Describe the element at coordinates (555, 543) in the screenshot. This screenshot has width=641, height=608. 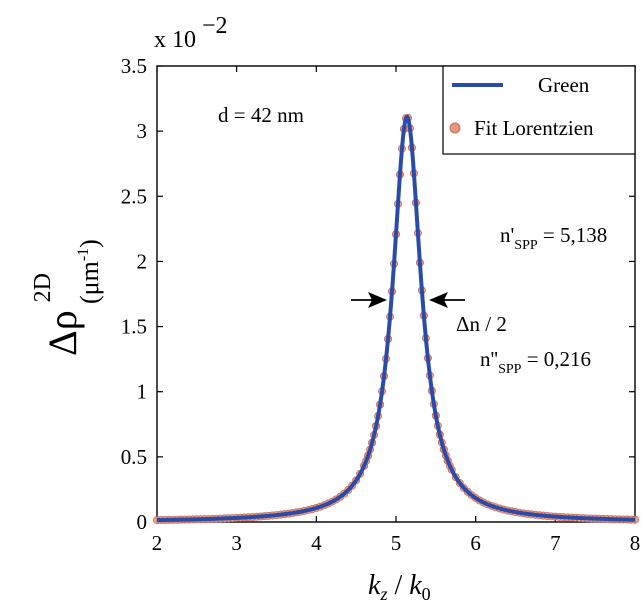
I see `x-tick-label-5: 7` at that location.